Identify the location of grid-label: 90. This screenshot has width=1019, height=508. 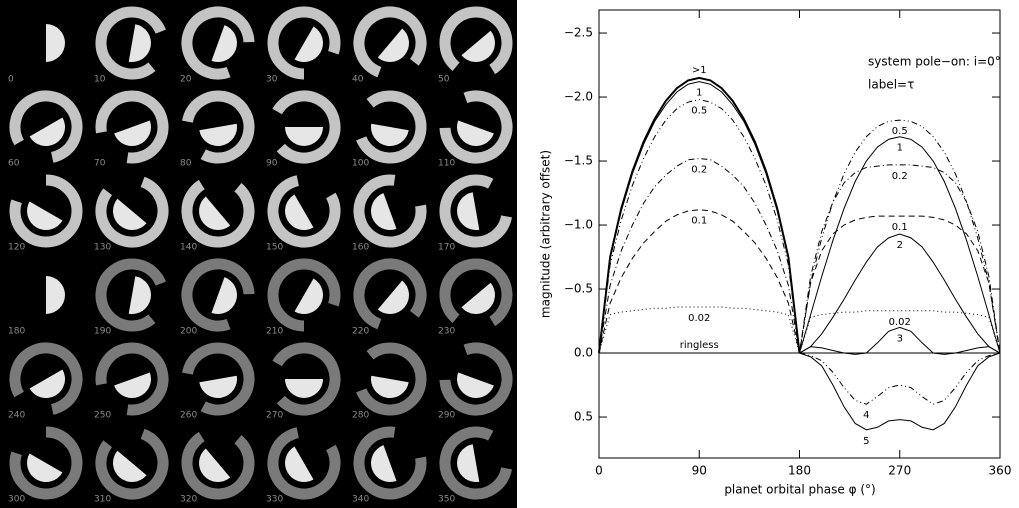
(272, 164).